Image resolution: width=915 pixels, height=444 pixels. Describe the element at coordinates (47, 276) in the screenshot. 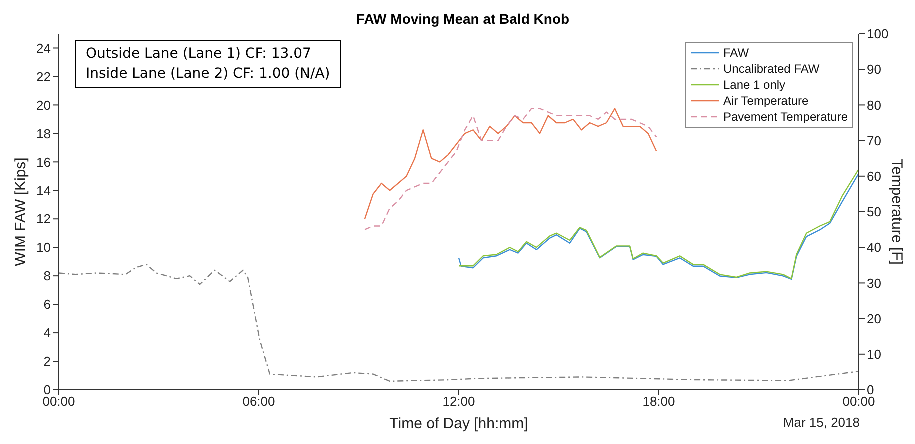

I see `y-tick-label: 8` at that location.